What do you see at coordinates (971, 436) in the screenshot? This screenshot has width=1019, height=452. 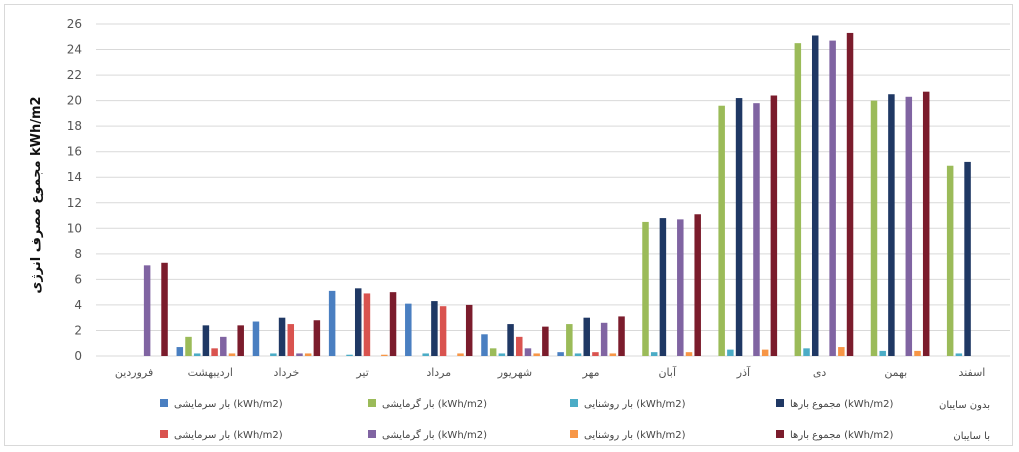 I see `legend-group-label: با سایبان` at bounding box center [971, 436].